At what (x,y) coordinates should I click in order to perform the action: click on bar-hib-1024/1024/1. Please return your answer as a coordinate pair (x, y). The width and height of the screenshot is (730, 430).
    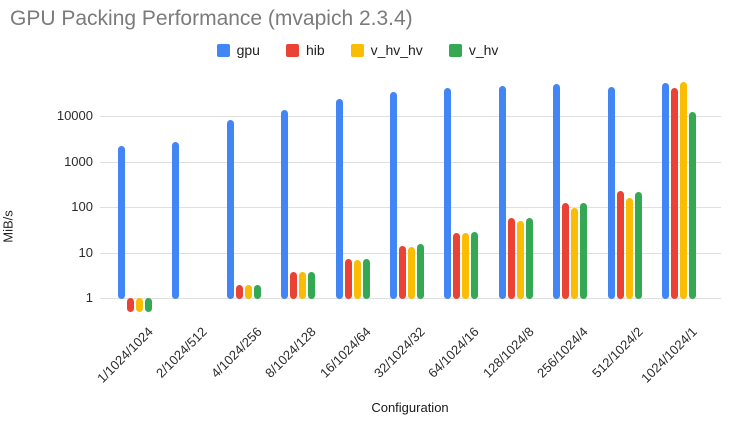
    Looking at the image, I should click on (674, 193).